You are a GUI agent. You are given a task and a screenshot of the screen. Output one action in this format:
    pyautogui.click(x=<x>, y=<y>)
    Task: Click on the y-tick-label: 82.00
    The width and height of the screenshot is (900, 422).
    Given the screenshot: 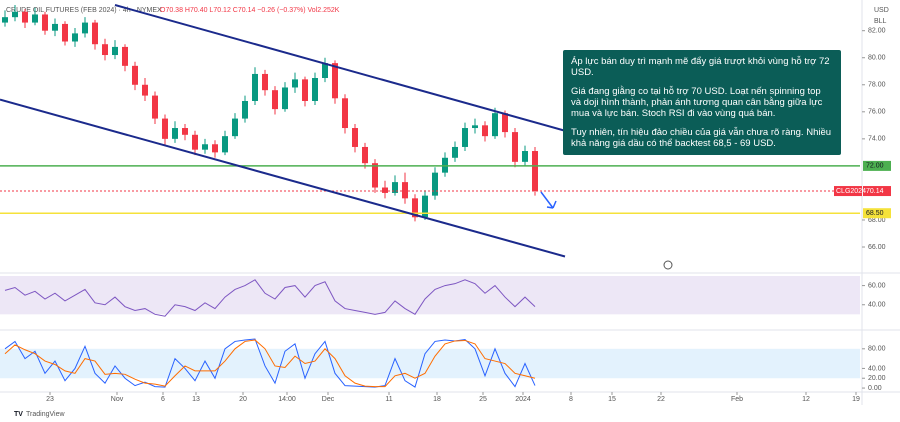 What is the action you would take?
    pyautogui.click(x=877, y=31)
    